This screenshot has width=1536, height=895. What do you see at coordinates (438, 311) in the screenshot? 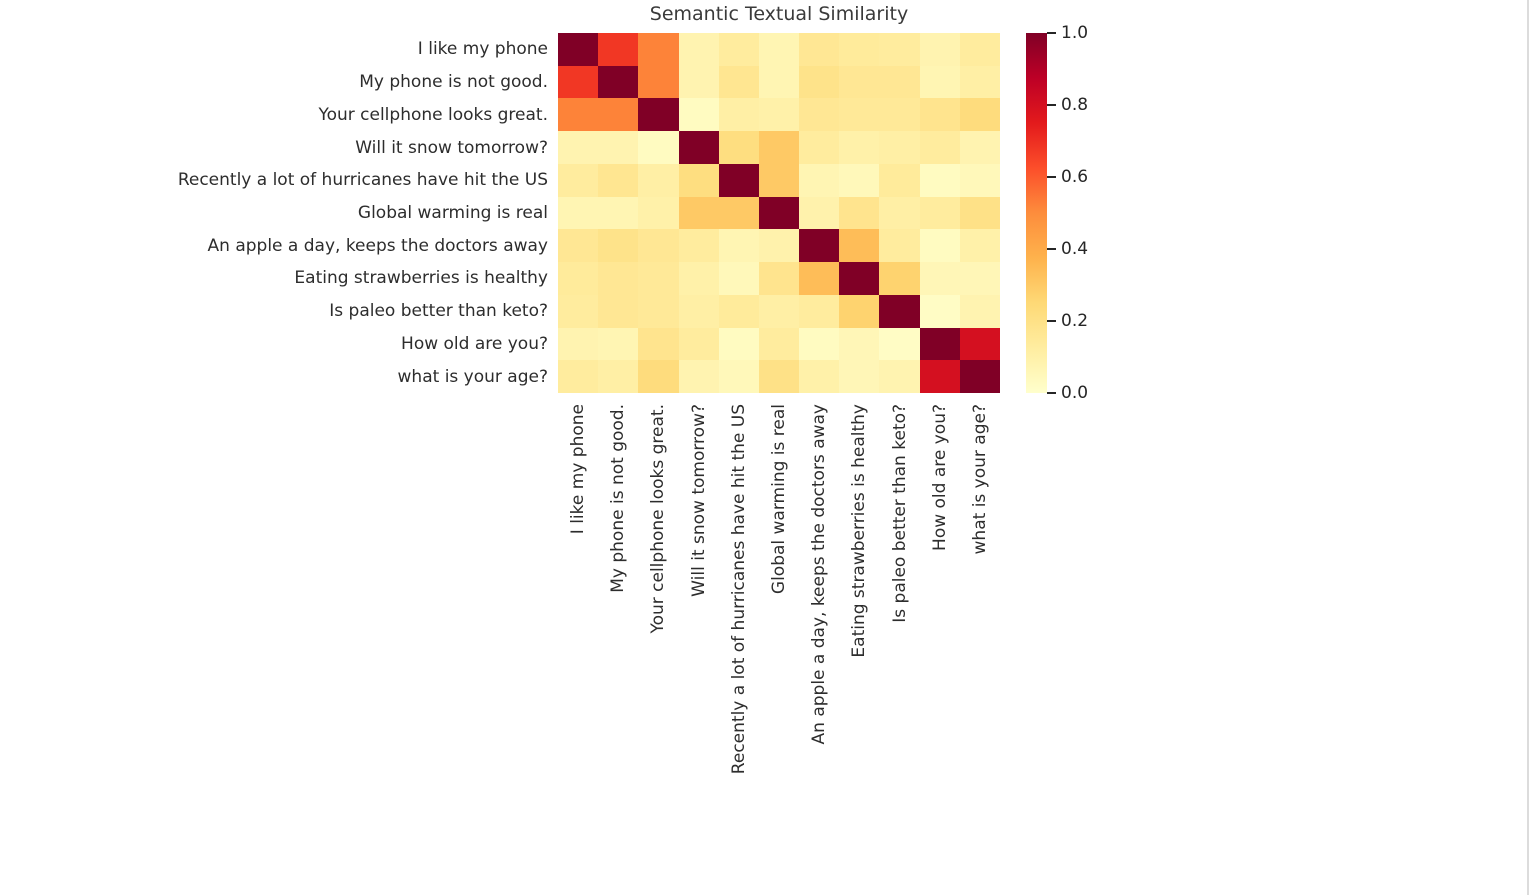
I see `y-tick-label: Is paleo better than keto?` at bounding box center [438, 311].